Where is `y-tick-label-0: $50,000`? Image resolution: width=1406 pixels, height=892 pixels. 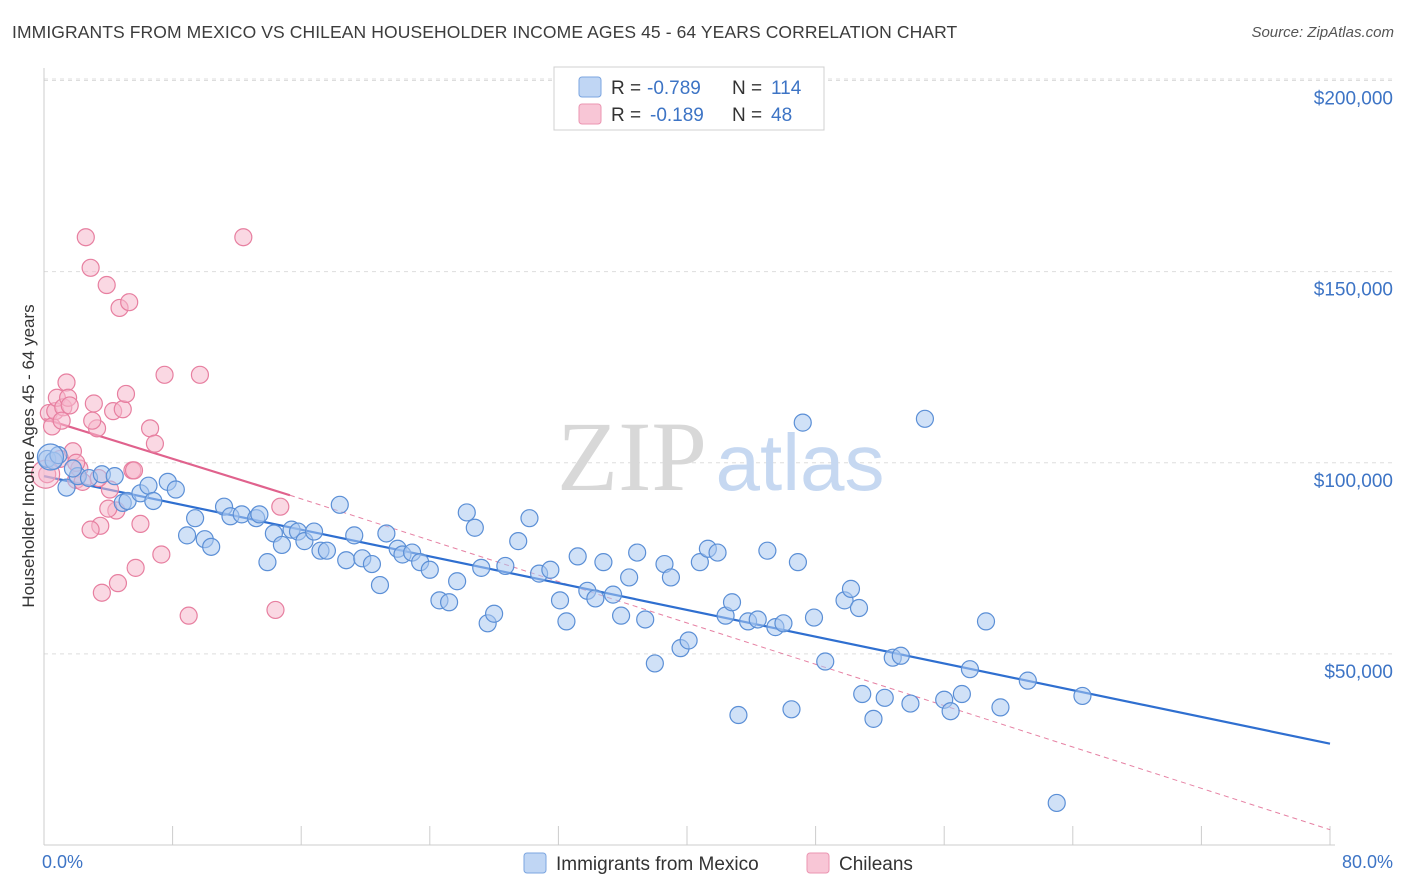 y-tick-label-0: $50,000 is located at coordinates (1358, 672).